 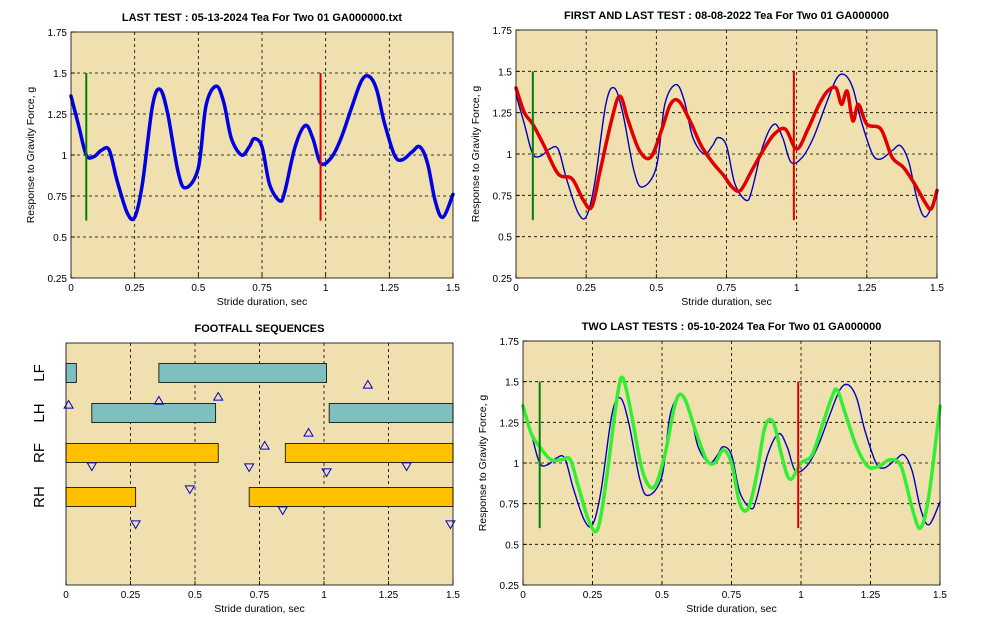 I want to click on row-label-rh: RH, so click(x=39, y=497).